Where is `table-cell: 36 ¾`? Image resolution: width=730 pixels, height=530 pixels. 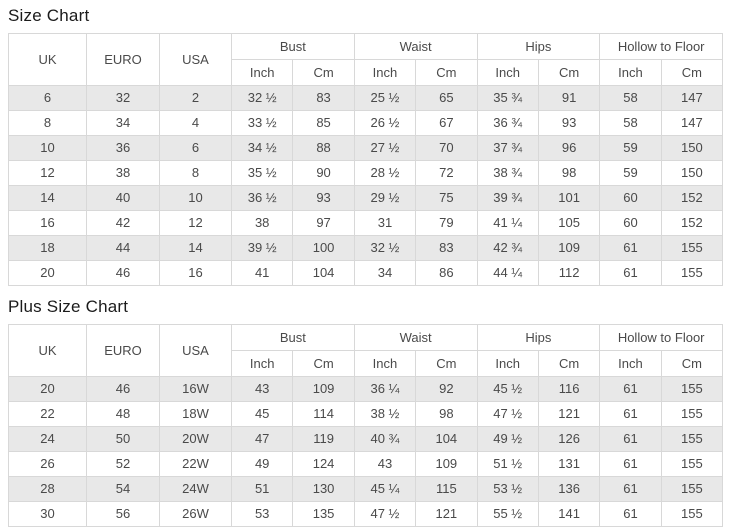
table-cell: 36 ¾ is located at coordinates (507, 123).